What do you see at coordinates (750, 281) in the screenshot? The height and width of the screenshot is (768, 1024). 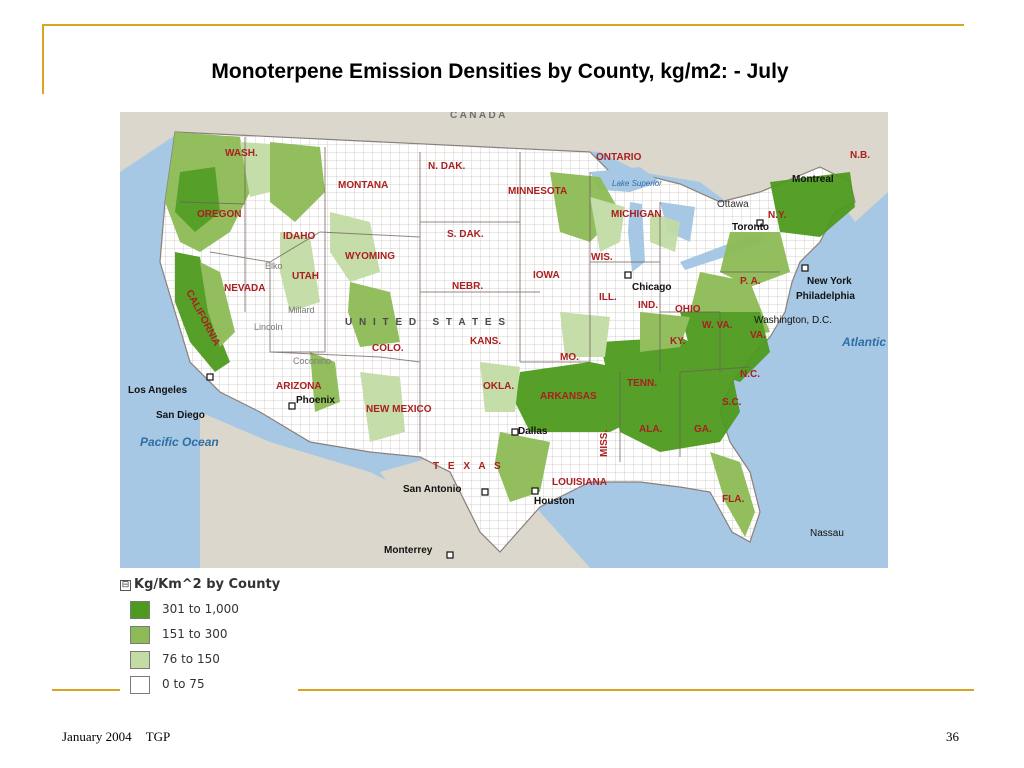 I see `state-label-pa: P. A.` at bounding box center [750, 281].